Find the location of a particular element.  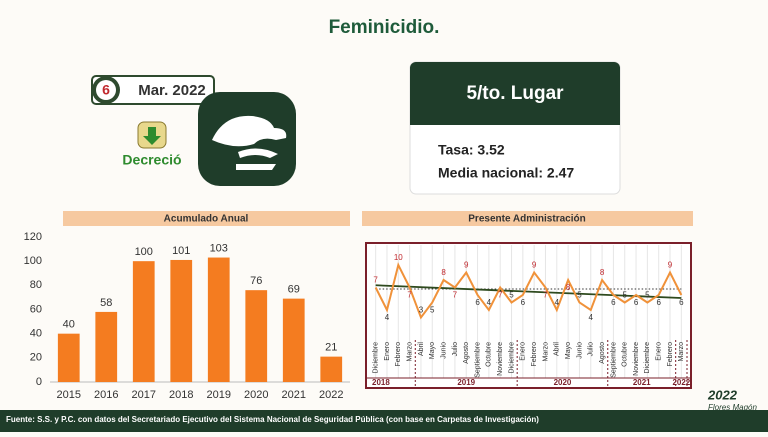

national-rate: Media nacional: 2.47 is located at coordinates (506, 173).